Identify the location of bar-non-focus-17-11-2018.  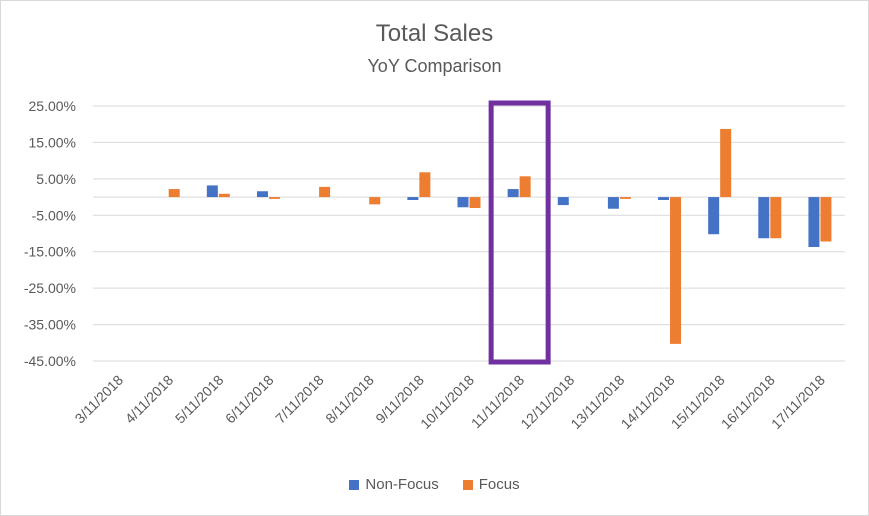
(814, 222).